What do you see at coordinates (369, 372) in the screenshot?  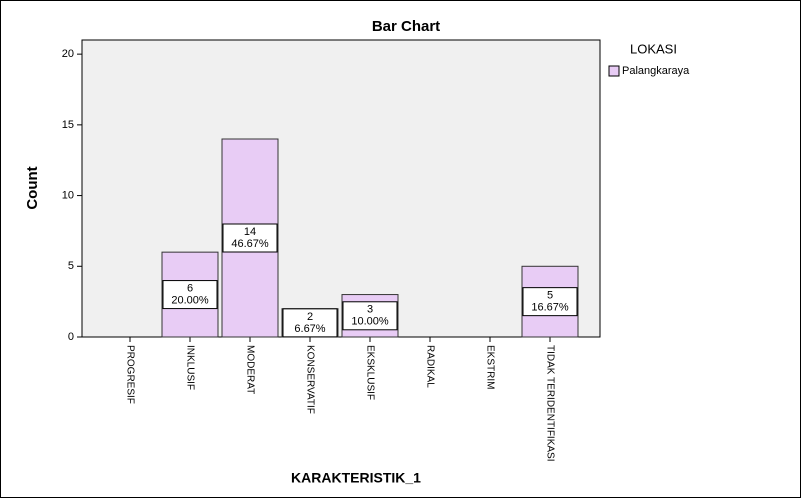 I see `x-tick-label: EKSKLUSIF` at bounding box center [369, 372].